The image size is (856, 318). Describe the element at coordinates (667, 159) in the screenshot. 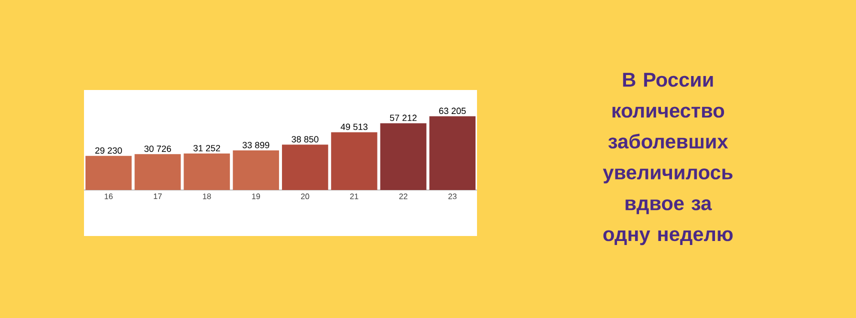

I see `text: В России количество заболевших увеличилось вдвое за одну неделю` at that location.